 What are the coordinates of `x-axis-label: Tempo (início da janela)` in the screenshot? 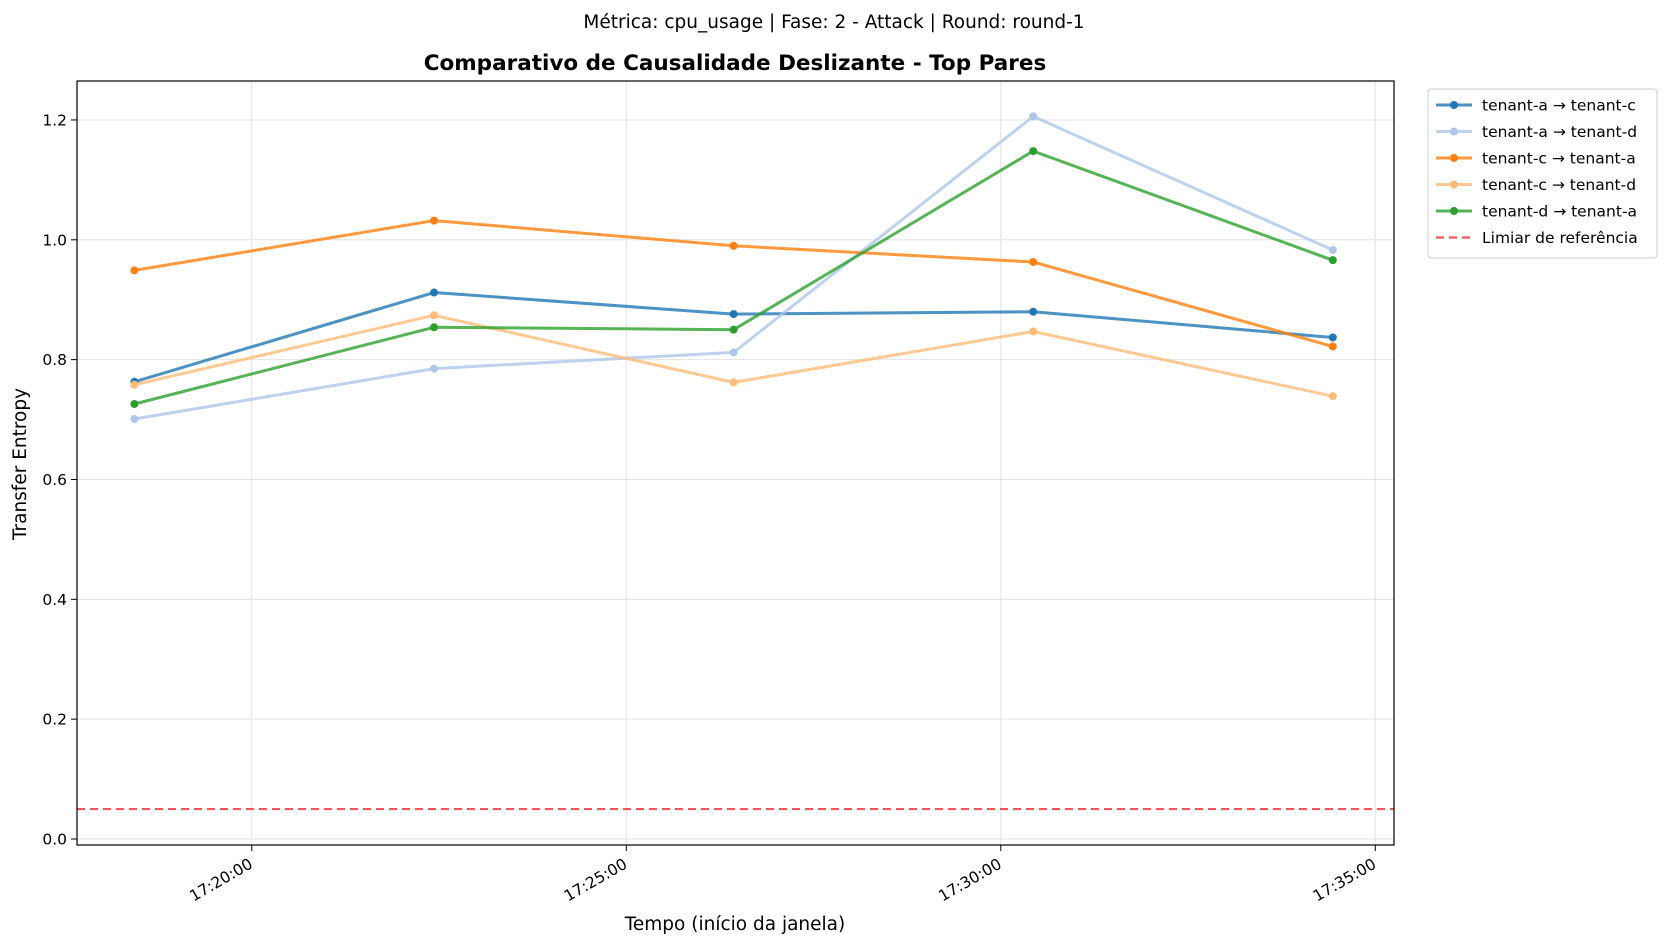 It's located at (734, 924).